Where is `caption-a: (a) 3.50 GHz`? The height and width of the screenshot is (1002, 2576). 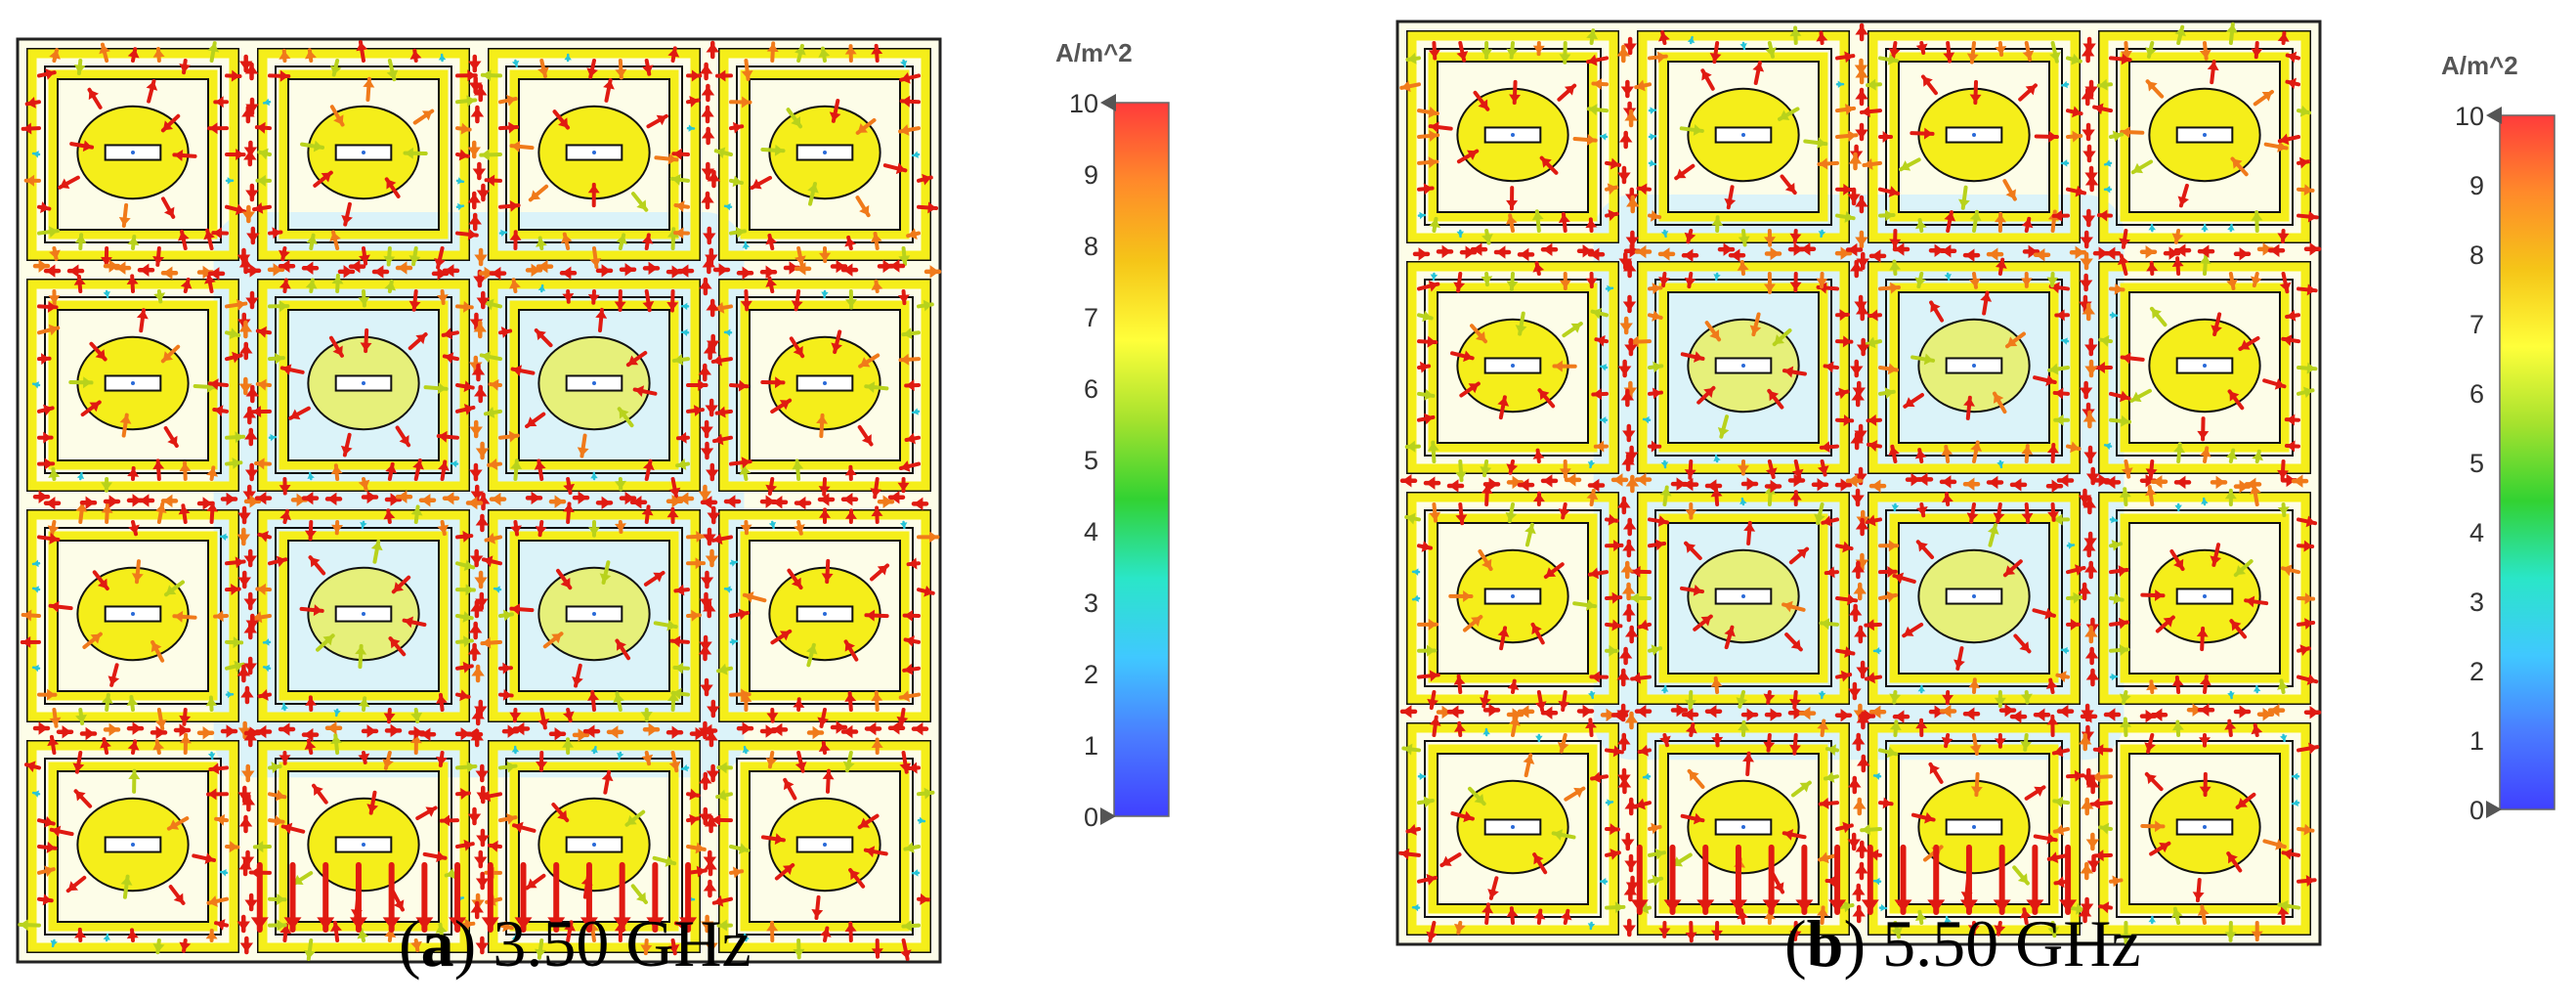 caption-a: (a) 3.50 GHz is located at coordinates (575, 943).